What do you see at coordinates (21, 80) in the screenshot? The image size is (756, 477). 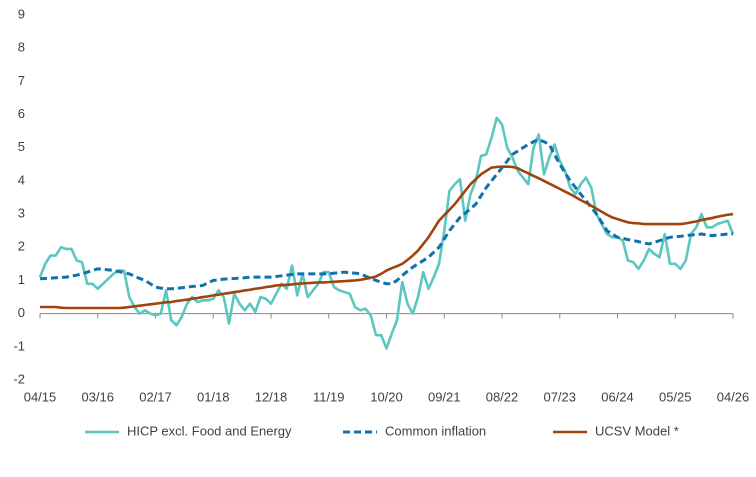 I see `y-tick-label: 7` at bounding box center [21, 80].